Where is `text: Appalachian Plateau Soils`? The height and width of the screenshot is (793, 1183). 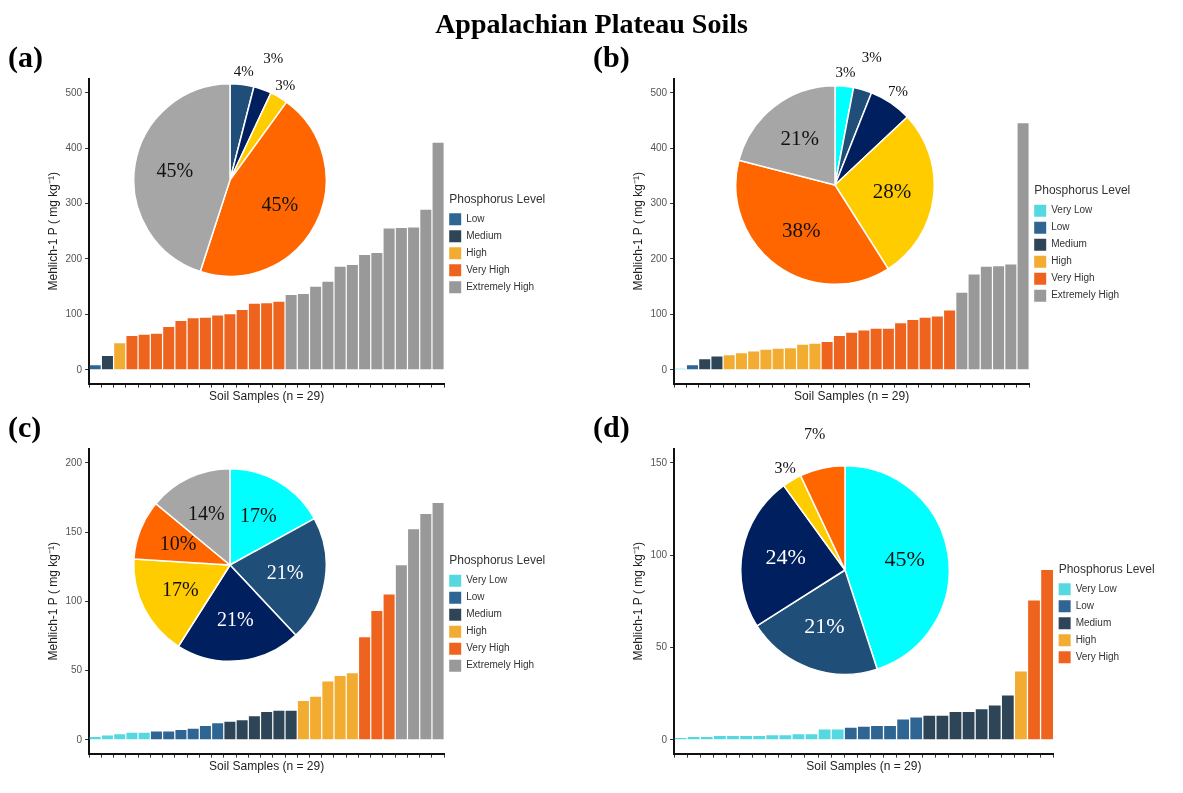
text: Appalachian Plateau Soils is located at coordinates (591, 24).